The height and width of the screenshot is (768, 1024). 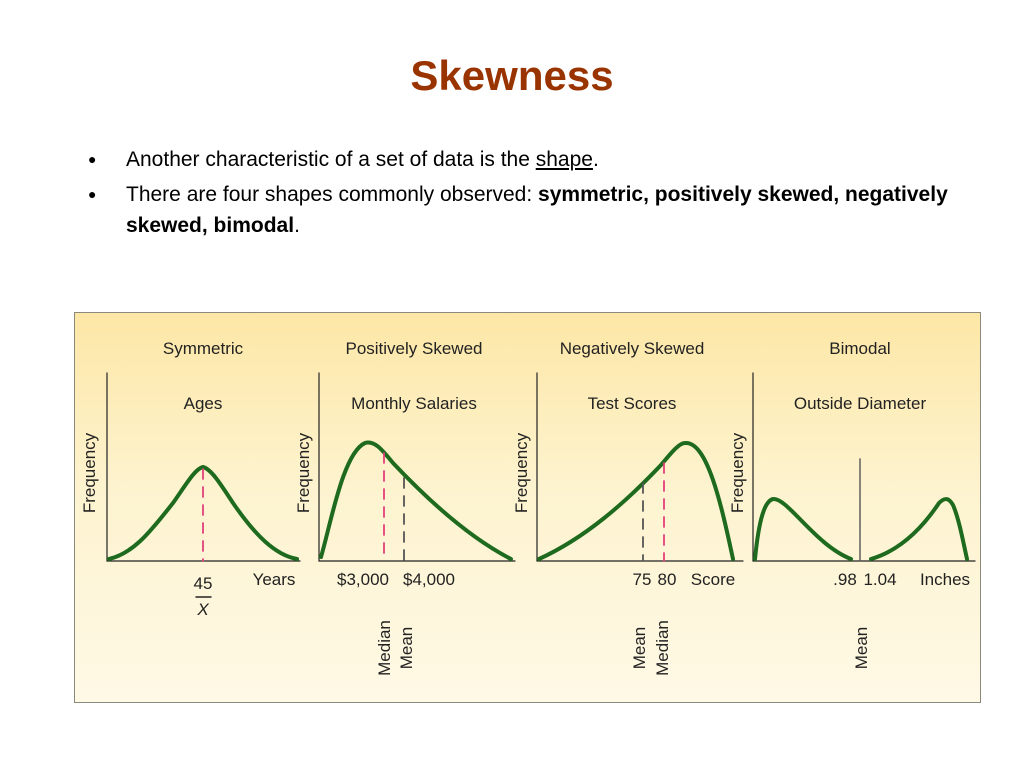 I want to click on bullet-text: There are four shapes commonly observed:, so click(x=332, y=194).